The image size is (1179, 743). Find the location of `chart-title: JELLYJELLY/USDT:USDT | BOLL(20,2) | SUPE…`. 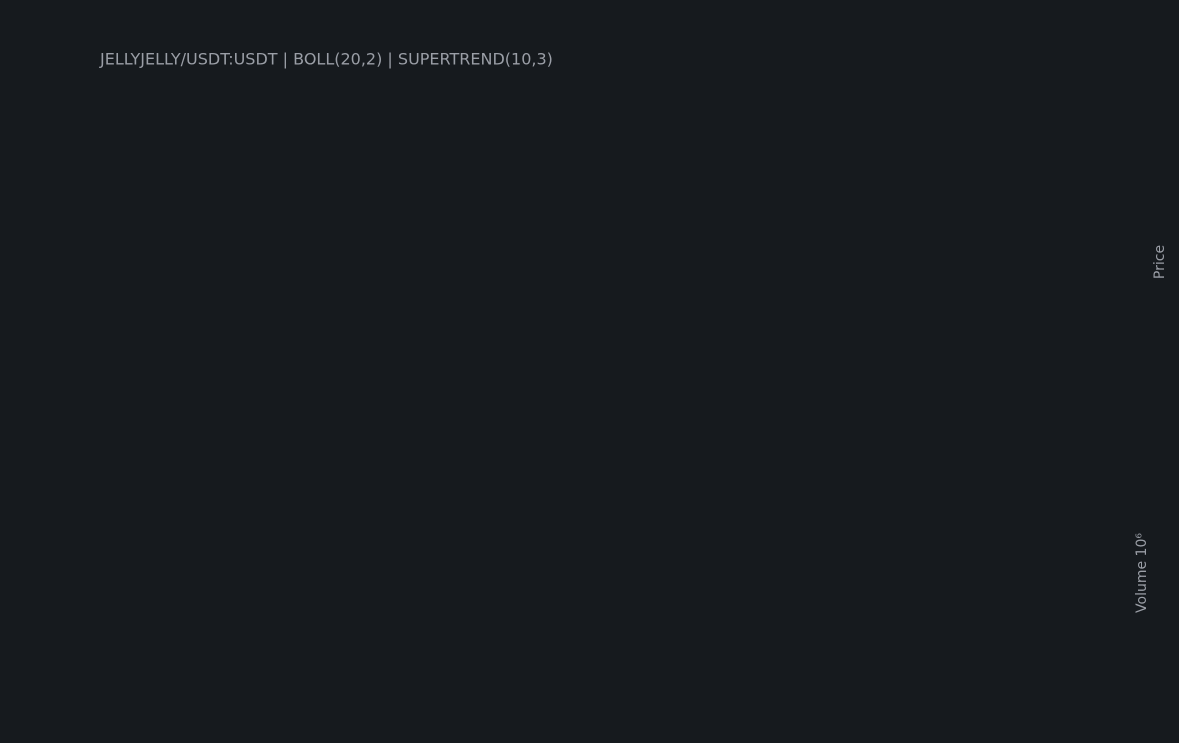

chart-title: JELLYJELLY/USDT:USDT | BOLL(20,2) | SUPE… is located at coordinates (326, 59).